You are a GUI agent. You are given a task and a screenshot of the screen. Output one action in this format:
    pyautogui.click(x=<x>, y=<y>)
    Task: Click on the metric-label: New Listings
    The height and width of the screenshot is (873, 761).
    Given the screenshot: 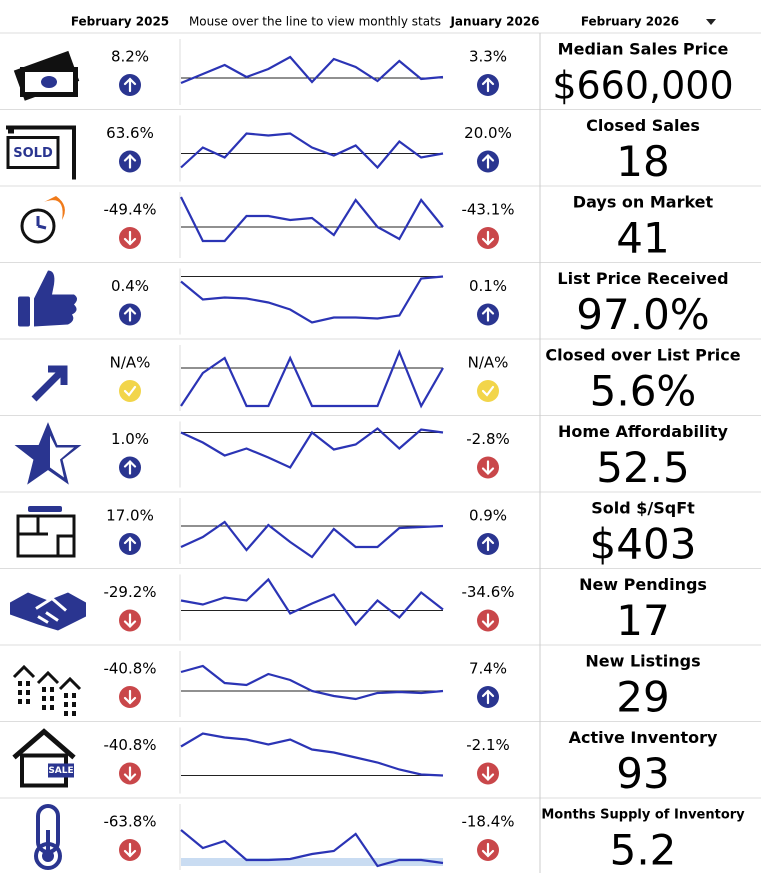 What is the action you would take?
    pyautogui.click(x=642, y=661)
    